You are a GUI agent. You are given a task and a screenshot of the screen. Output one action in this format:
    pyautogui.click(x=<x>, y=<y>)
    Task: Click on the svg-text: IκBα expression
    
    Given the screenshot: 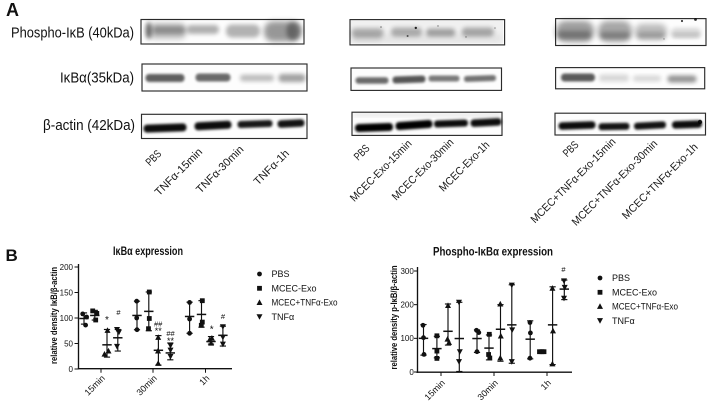 What is the action you would take?
    pyautogui.click(x=148, y=252)
    